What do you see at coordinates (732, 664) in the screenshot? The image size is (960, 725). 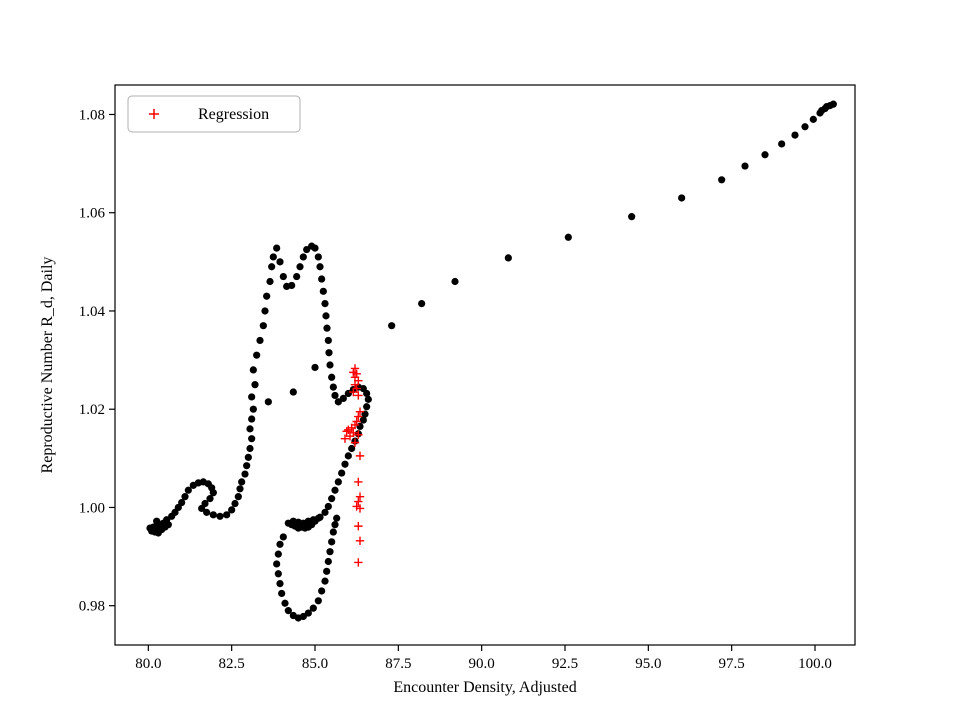 I see `x-tick-label: 97.5` at bounding box center [732, 664].